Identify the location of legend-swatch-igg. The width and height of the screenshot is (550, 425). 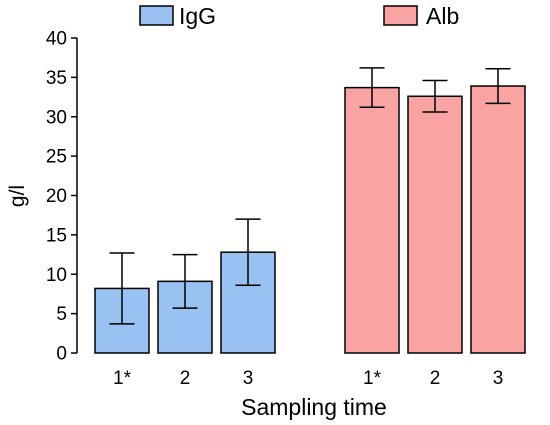
(156, 15).